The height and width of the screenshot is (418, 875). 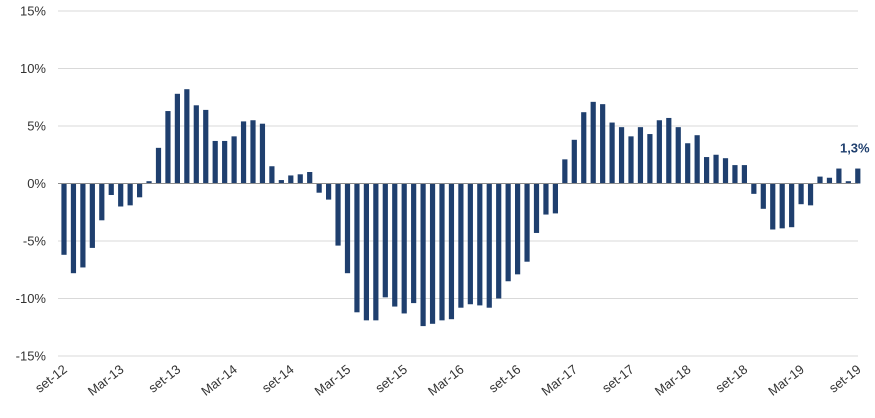 What do you see at coordinates (673, 380) in the screenshot?
I see `x-tick-label: Mar-18` at bounding box center [673, 380].